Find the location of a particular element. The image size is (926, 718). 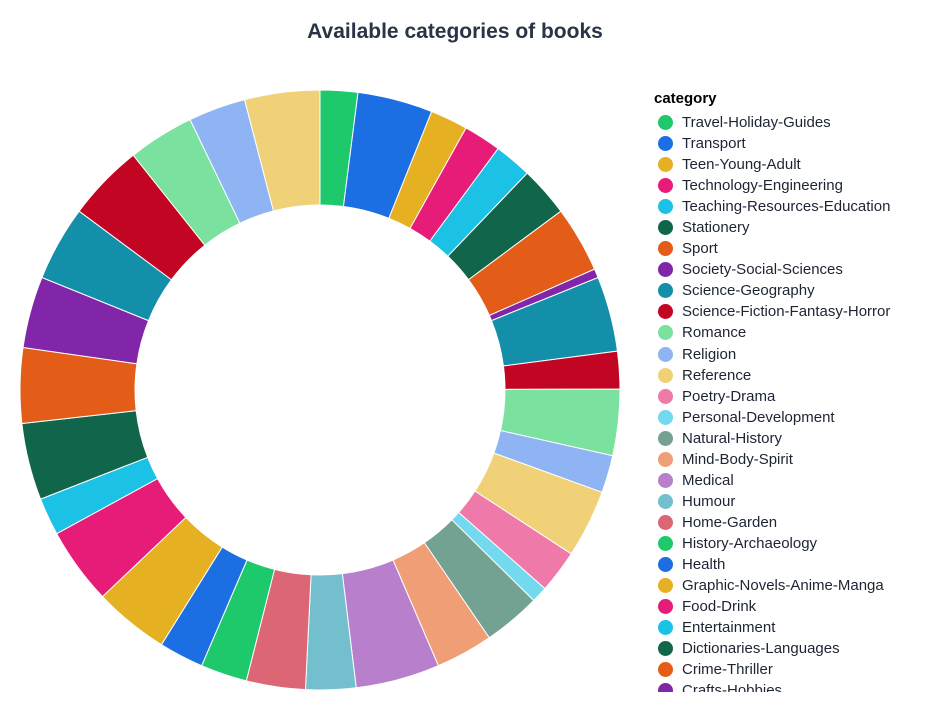

legend-item: Science-Geography is located at coordinates (790, 290).